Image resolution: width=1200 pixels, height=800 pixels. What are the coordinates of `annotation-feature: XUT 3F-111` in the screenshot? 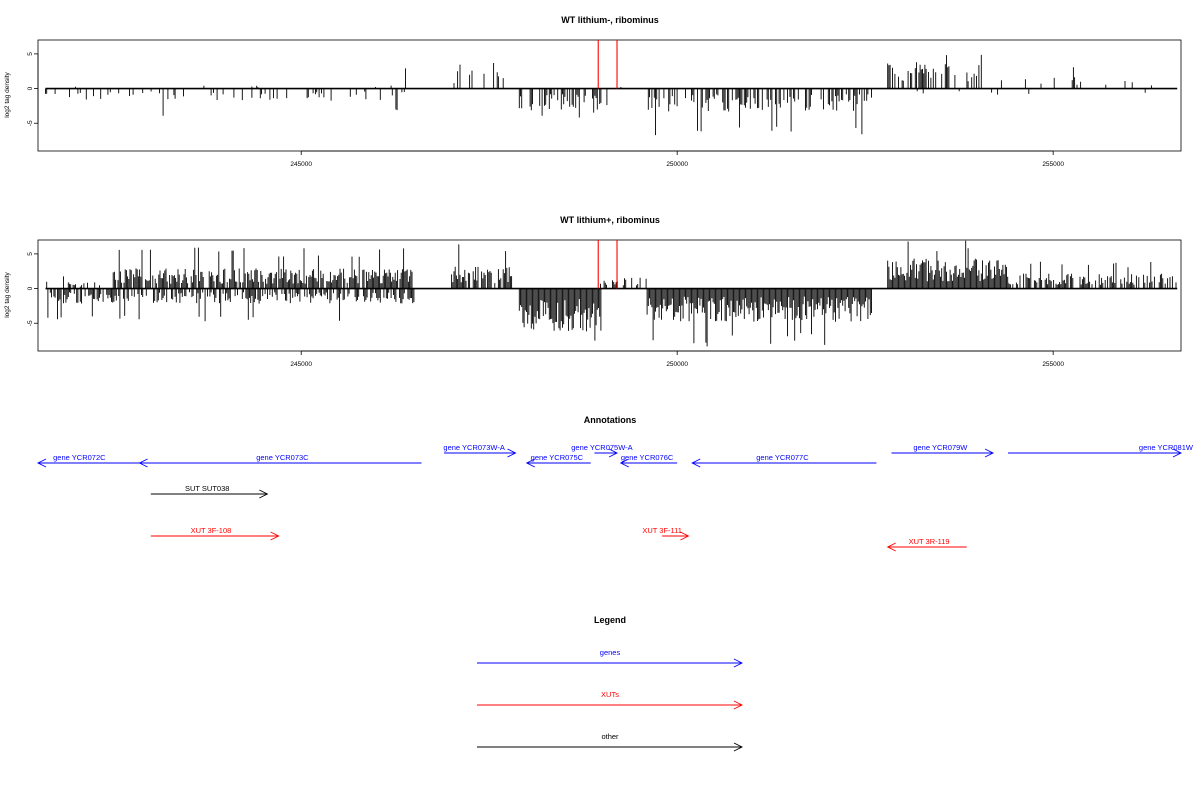 It's located at (666, 533).